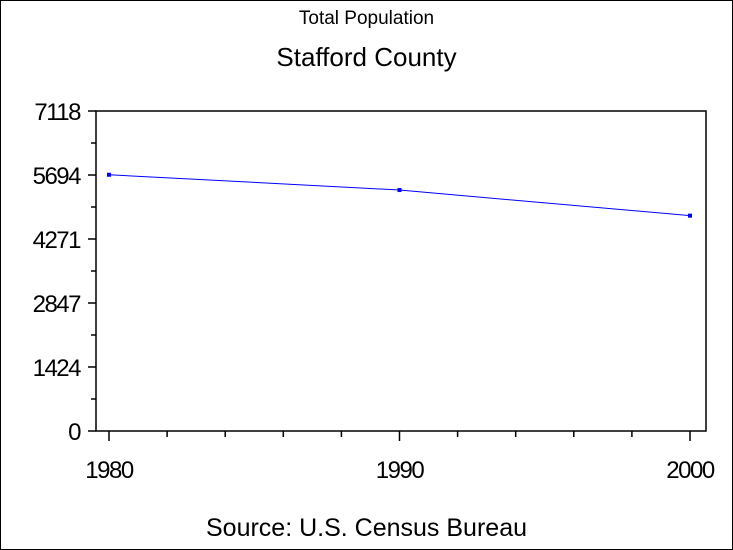  I want to click on y-tick-label: 1424, so click(57, 368).